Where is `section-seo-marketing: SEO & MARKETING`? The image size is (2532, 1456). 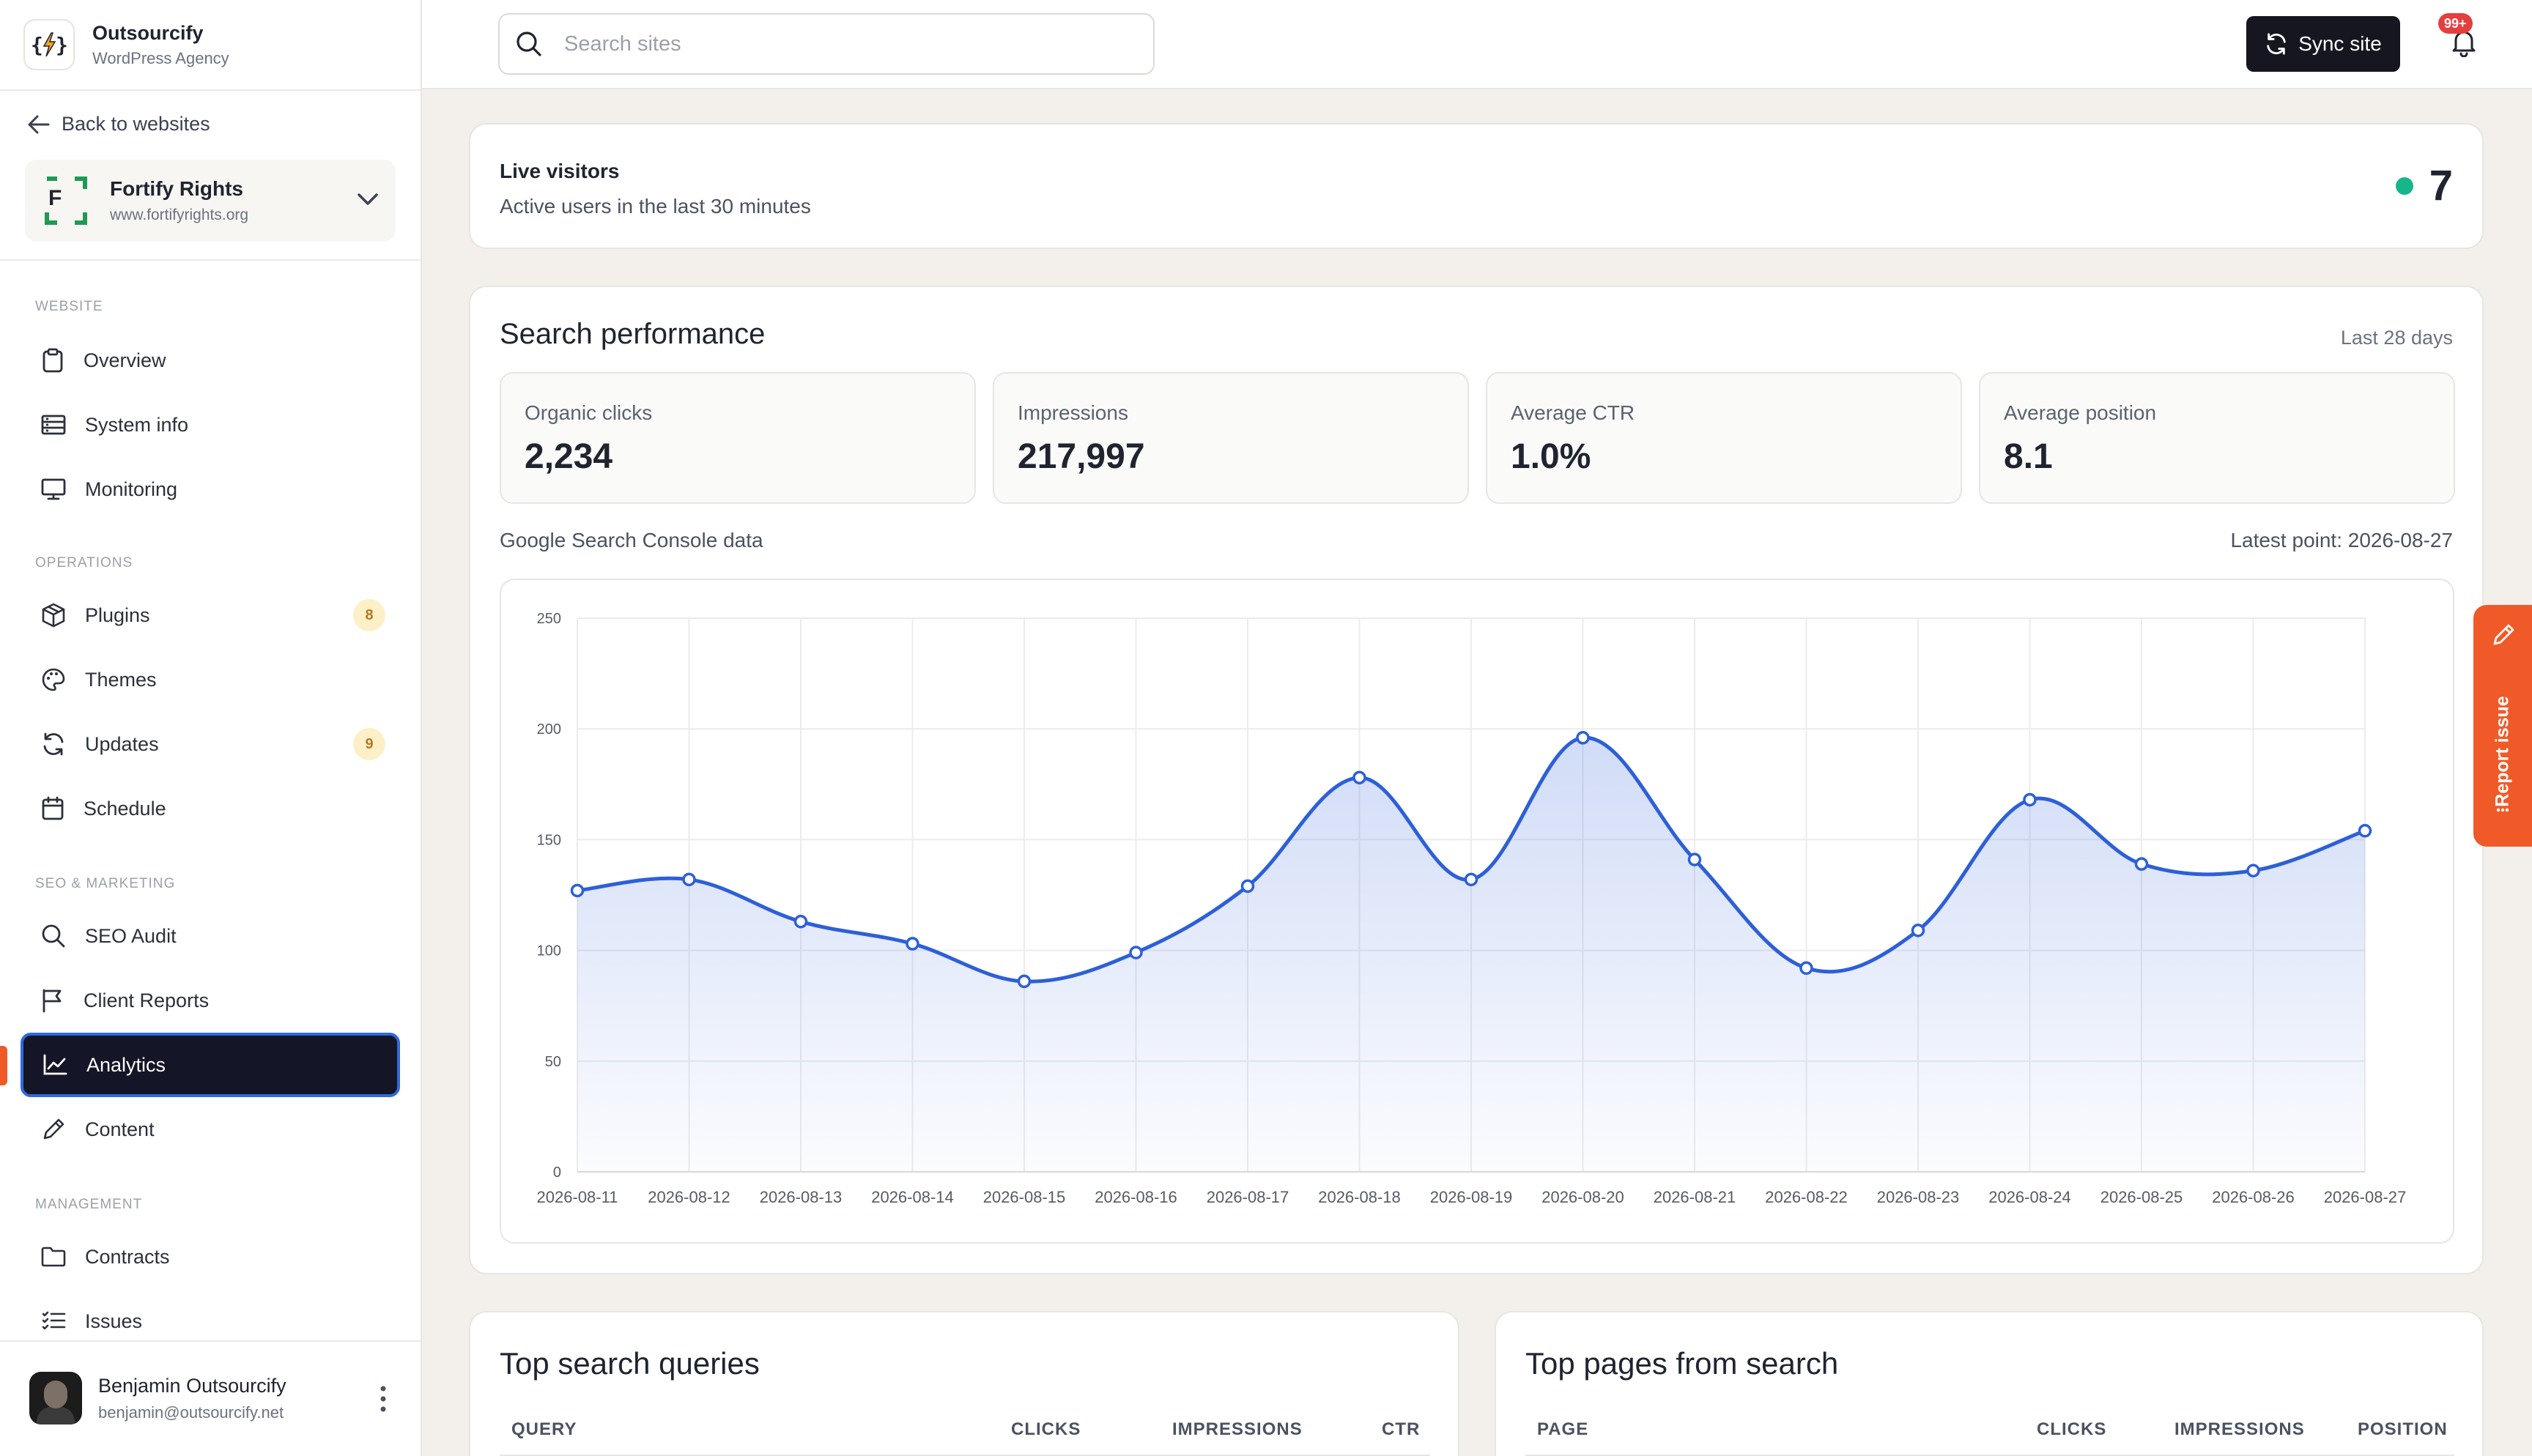 section-seo-marketing: SEO & MARKETING is located at coordinates (105, 883).